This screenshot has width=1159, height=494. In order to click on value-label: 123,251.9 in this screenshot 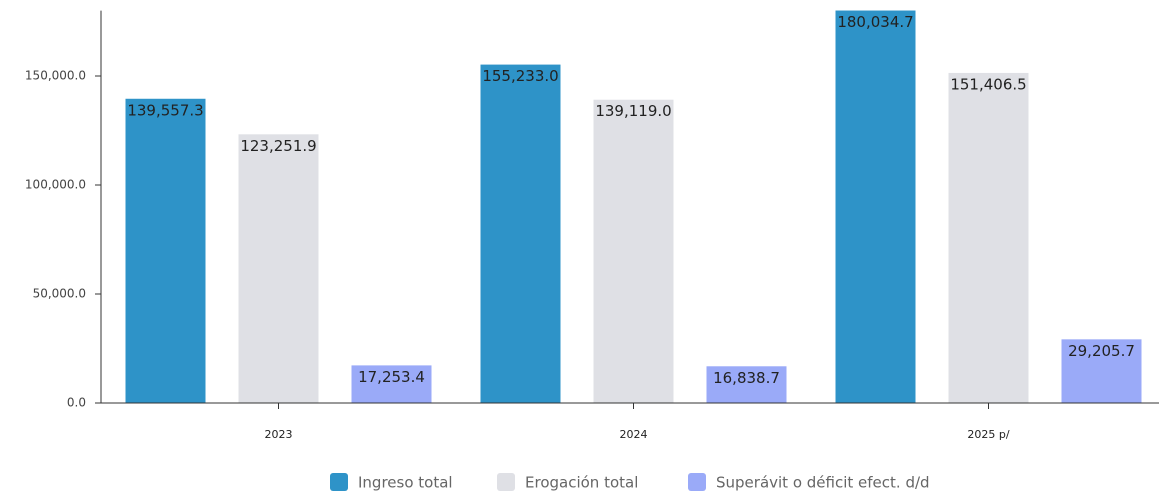, I will do `click(278, 146)`.